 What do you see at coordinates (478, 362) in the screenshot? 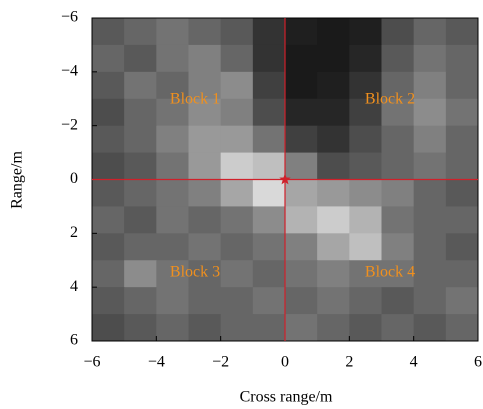
I see `x-tick-label: 6` at bounding box center [478, 362].